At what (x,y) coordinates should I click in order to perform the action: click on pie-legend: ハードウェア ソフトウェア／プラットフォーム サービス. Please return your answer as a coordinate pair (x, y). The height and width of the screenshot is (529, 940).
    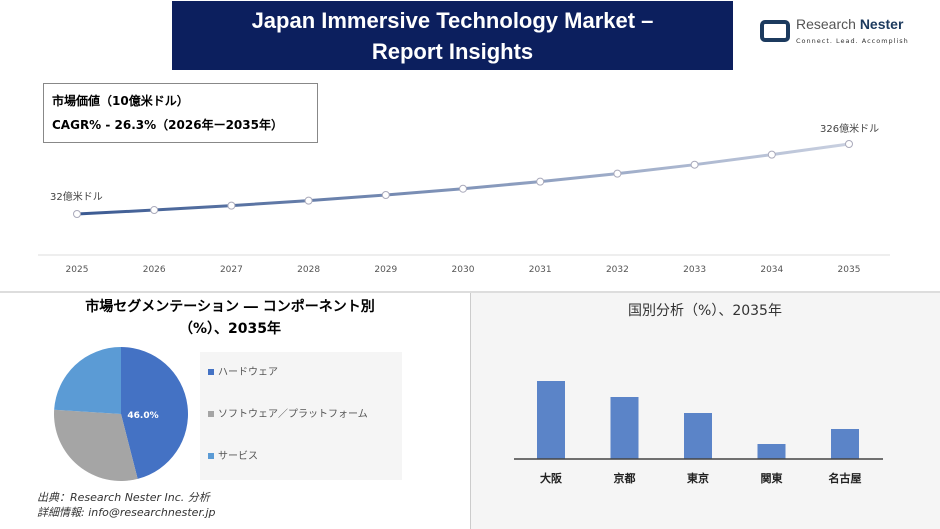
    Looking at the image, I should click on (301, 416).